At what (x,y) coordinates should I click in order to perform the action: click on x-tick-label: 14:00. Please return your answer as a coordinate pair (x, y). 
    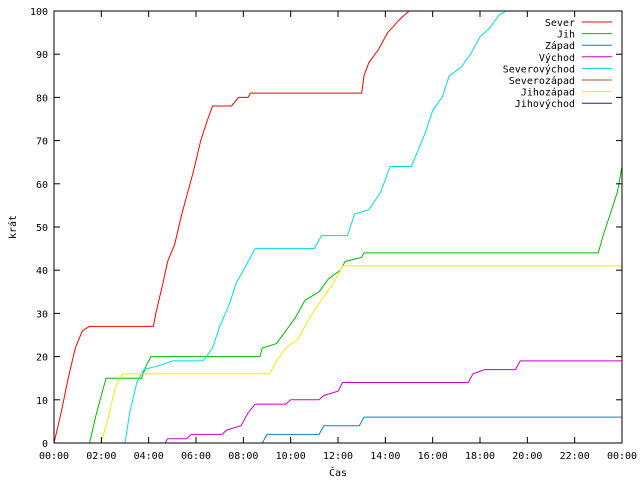
    Looking at the image, I should click on (385, 456).